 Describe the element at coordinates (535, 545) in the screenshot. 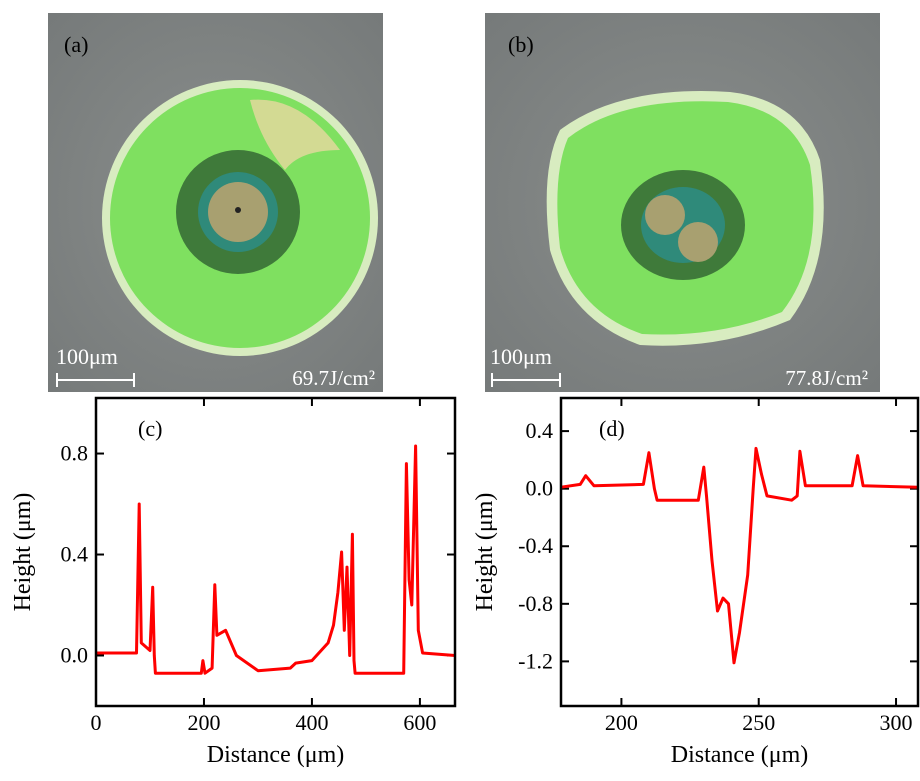

I see `y-tick-label: -0.4` at that location.